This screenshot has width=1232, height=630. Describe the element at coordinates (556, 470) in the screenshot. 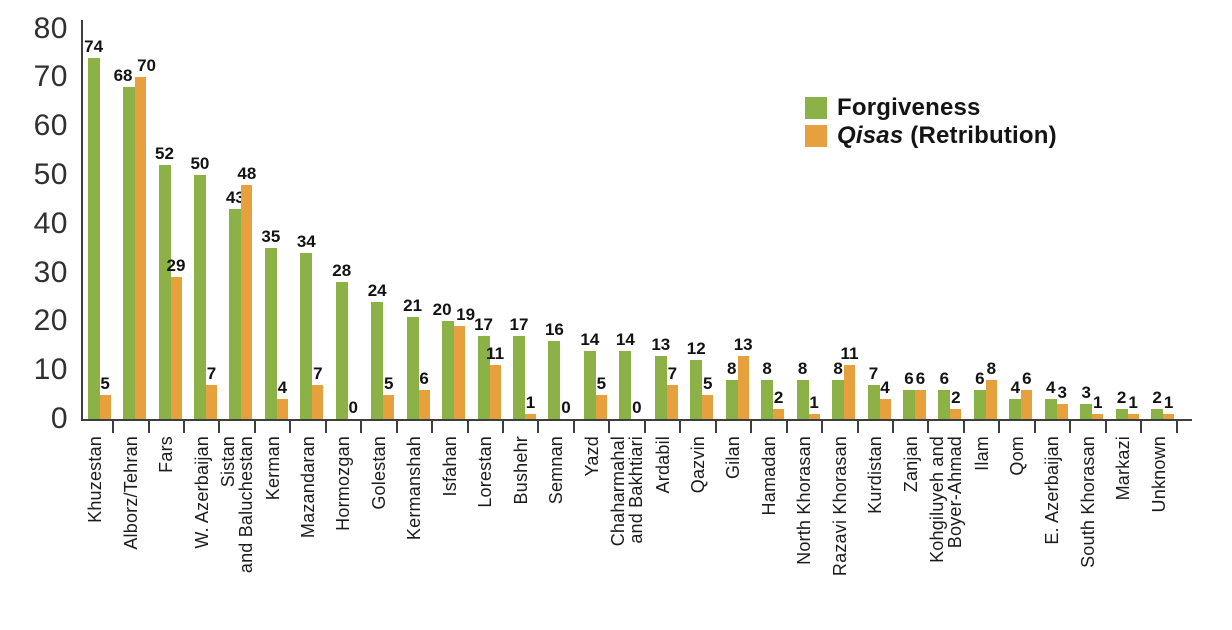

I see `x-axis-label: Semnan` at that location.